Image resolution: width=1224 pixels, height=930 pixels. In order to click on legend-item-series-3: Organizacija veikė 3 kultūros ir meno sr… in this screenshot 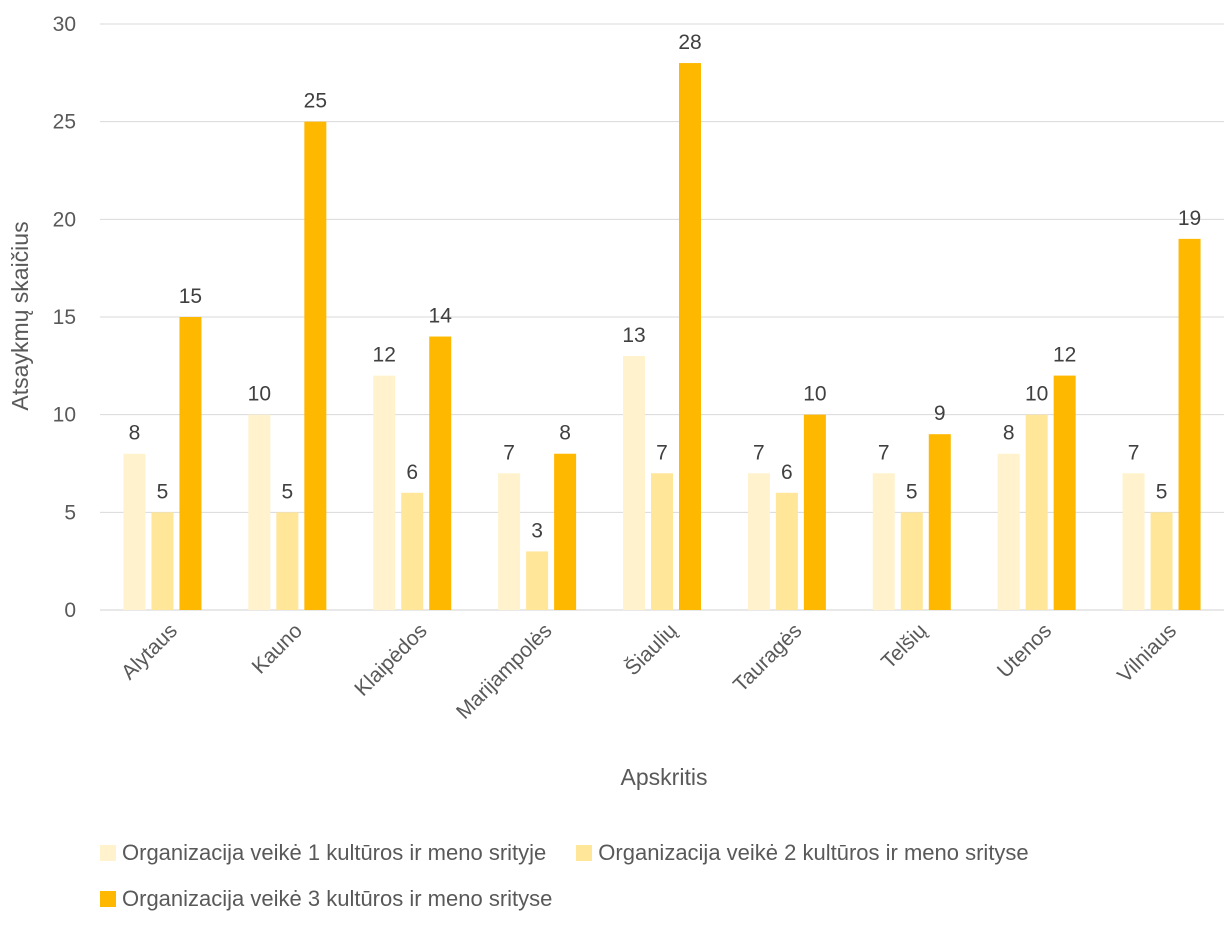, I will do `click(326, 899)`.